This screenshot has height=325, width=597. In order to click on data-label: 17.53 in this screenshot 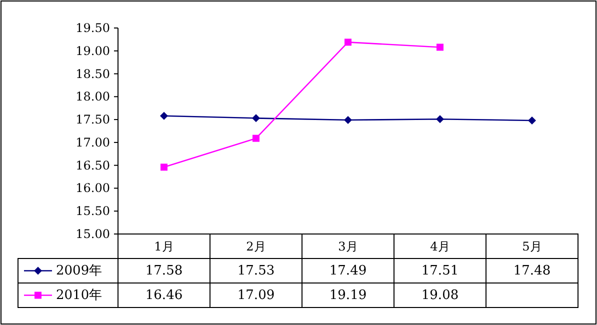, I will do `click(256, 270)`.